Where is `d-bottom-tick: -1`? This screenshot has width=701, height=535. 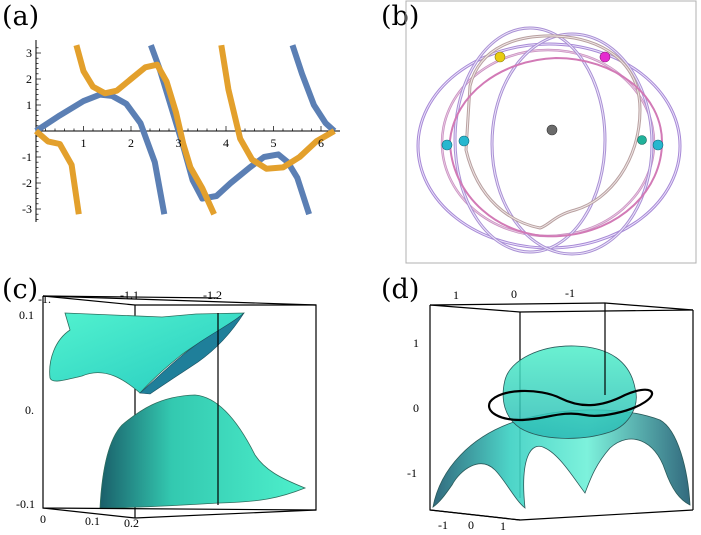
d-bottom-tick: -1 is located at coordinates (443, 525).